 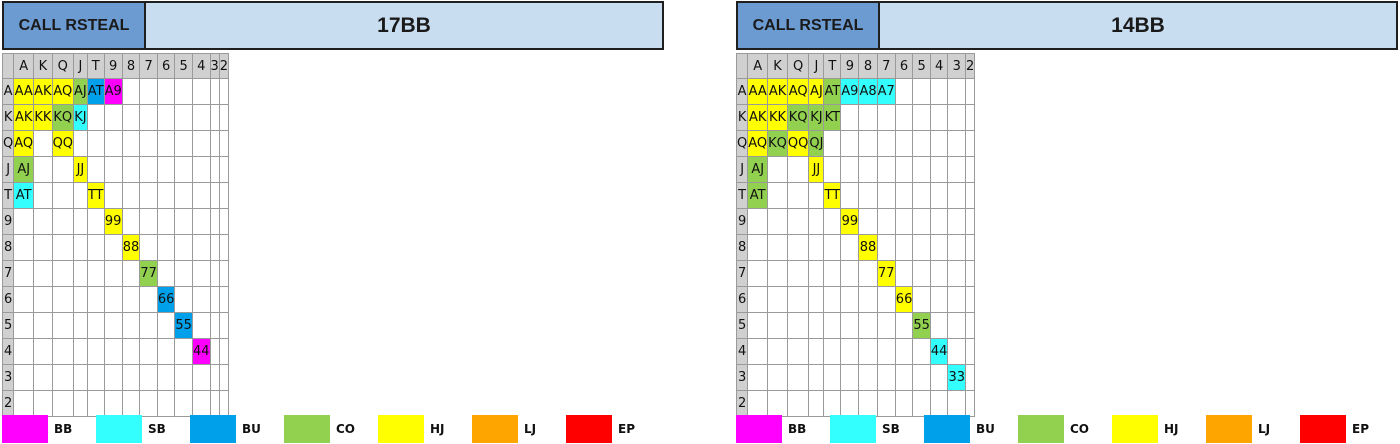 What do you see at coordinates (148, 66) in the screenshot?
I see `column-header: 7` at bounding box center [148, 66].